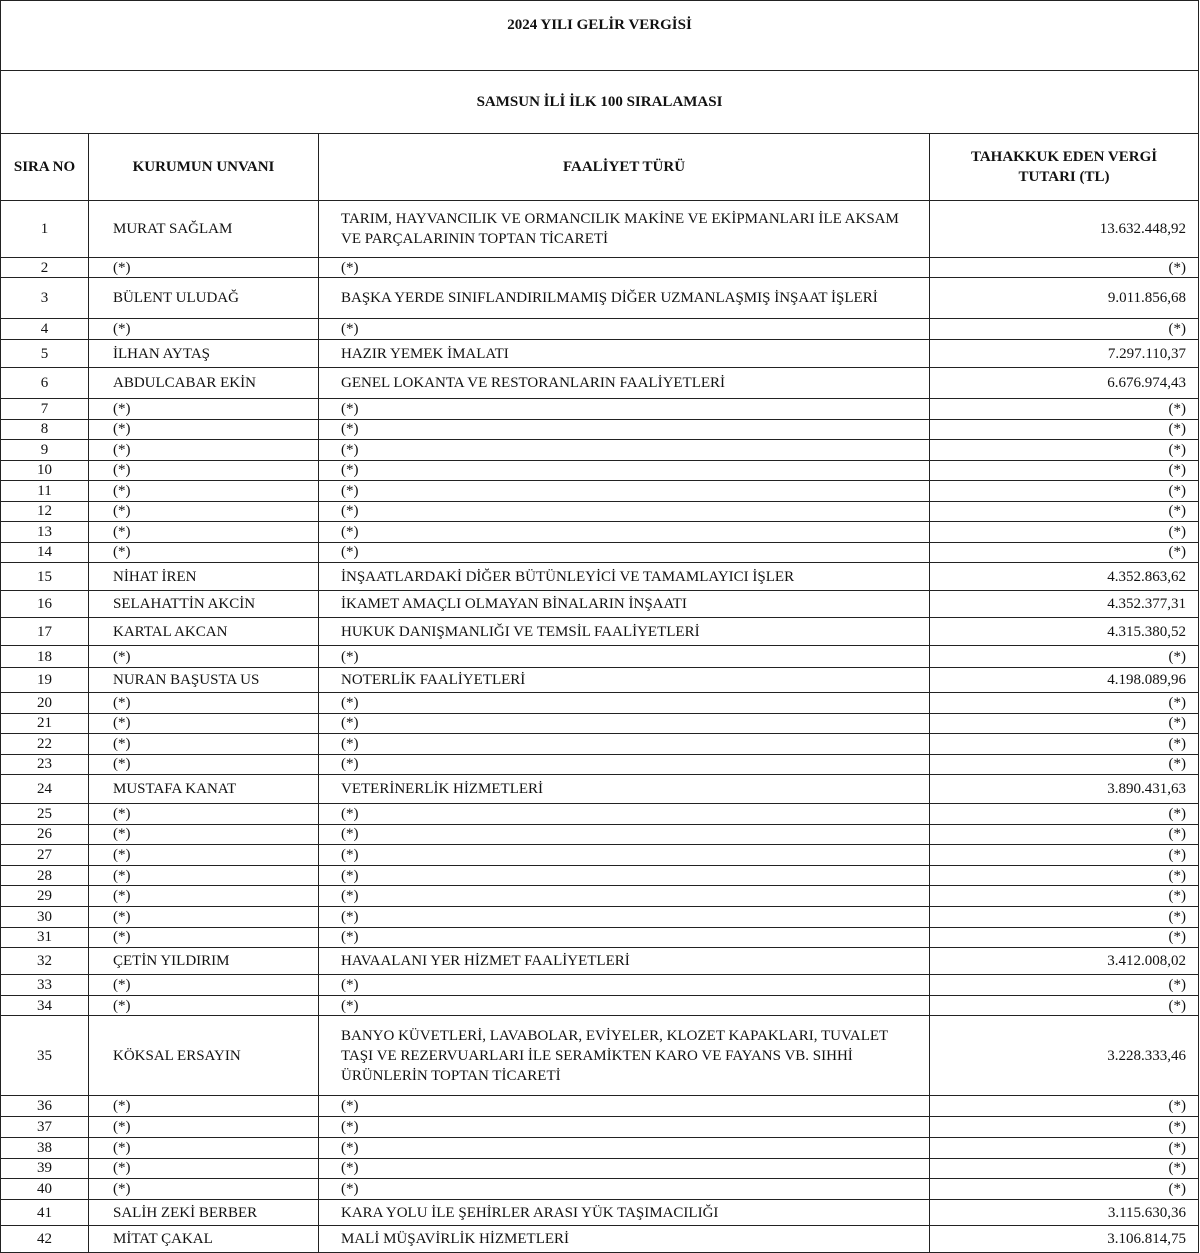 This screenshot has width=1200, height=1253. Describe the element at coordinates (203, 576) in the screenshot. I see `name-cell: NİHAT İREN` at that location.